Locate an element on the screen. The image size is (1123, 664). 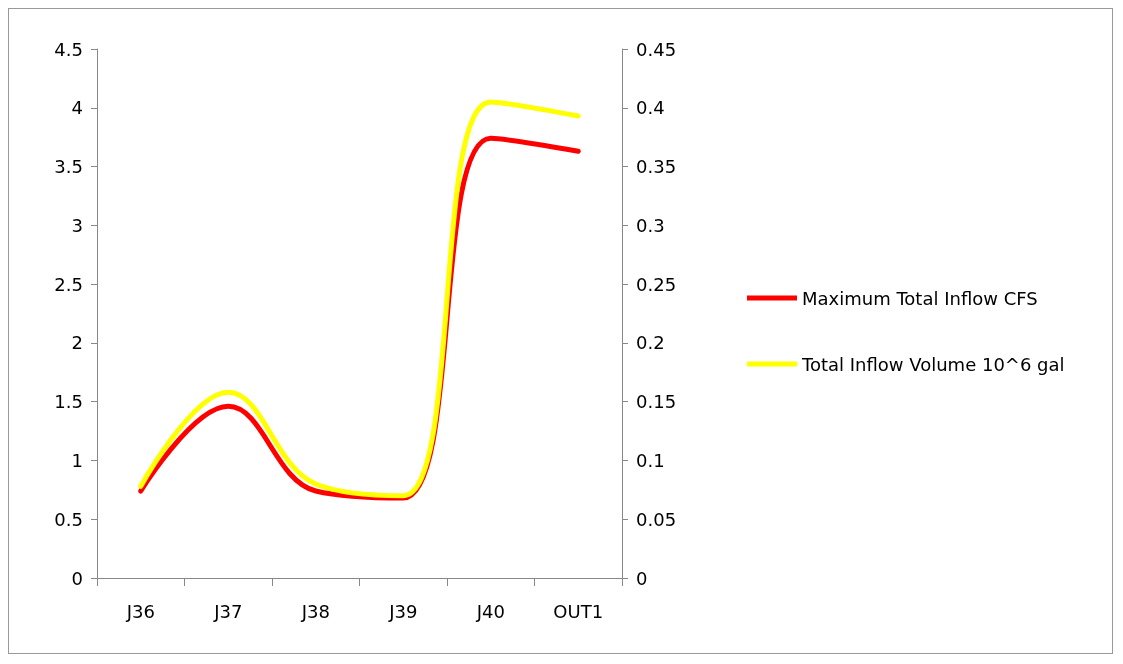
x-tick-label: J38 is located at coordinates (315, 611).